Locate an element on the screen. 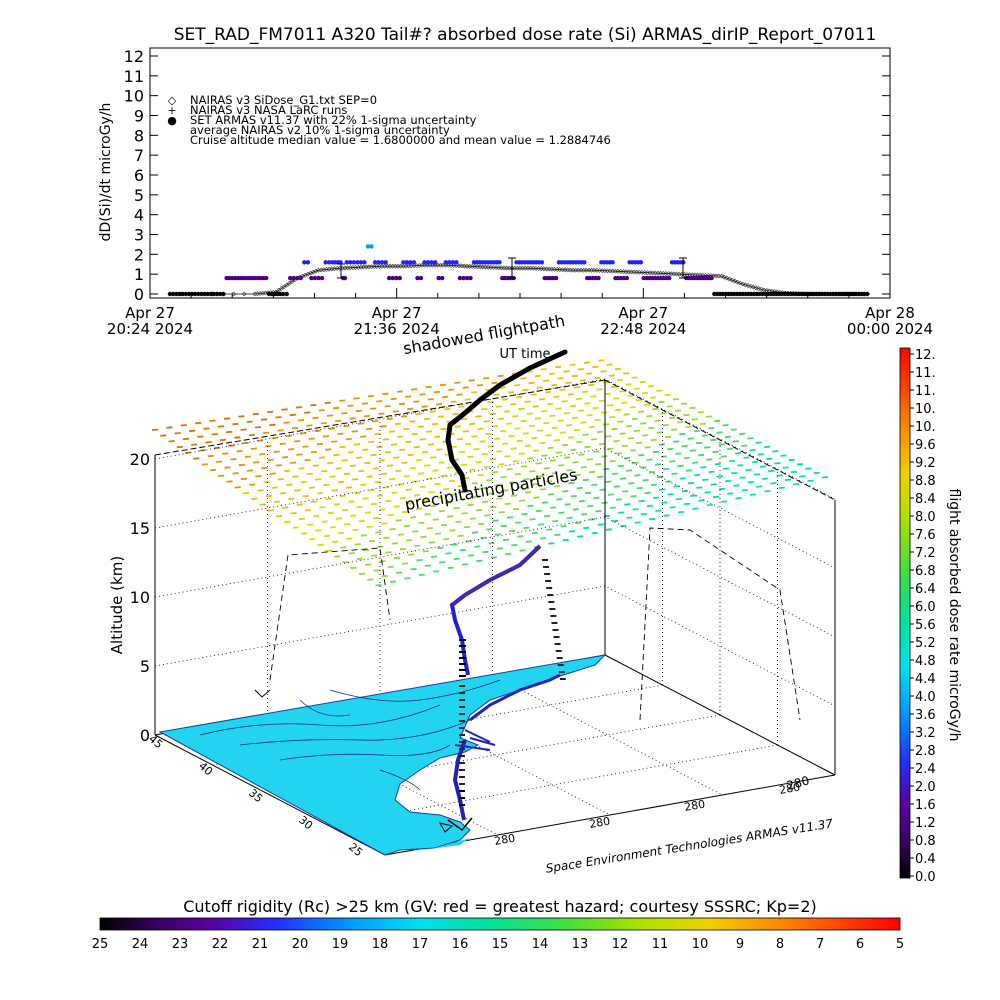  model-series-line is located at coordinates (520, 279).